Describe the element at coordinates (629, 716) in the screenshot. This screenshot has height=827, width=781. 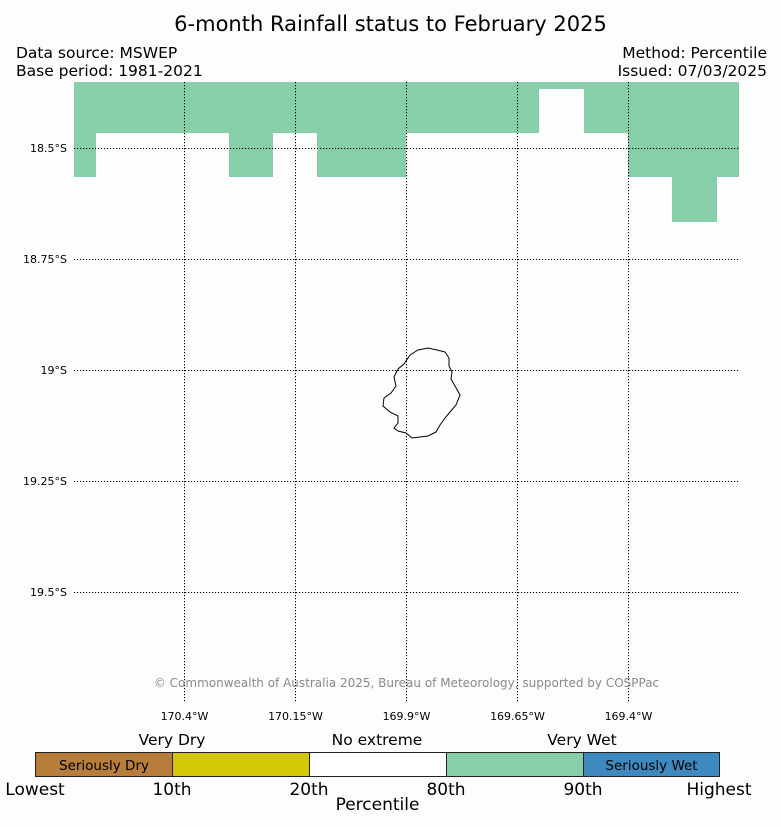
I see `lon-label: 169.4°W` at that location.